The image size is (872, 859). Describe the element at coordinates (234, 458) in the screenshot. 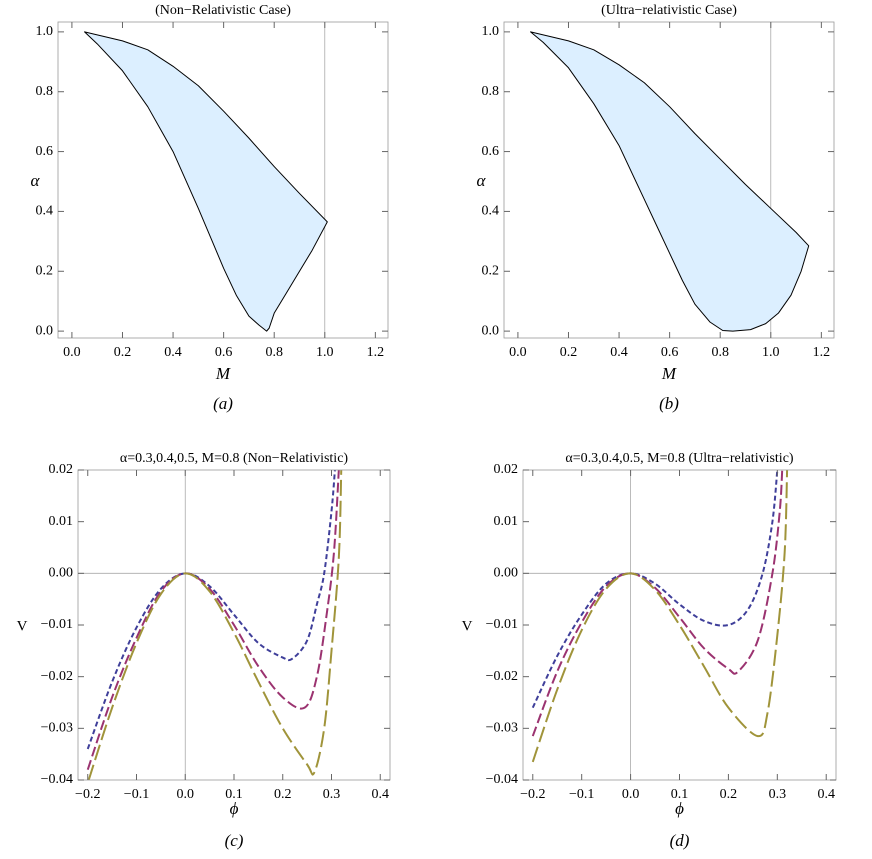

I see `panel-title: α=0.3,0.4,0.5, M=0.8 (Non−Relativistic)` at that location.